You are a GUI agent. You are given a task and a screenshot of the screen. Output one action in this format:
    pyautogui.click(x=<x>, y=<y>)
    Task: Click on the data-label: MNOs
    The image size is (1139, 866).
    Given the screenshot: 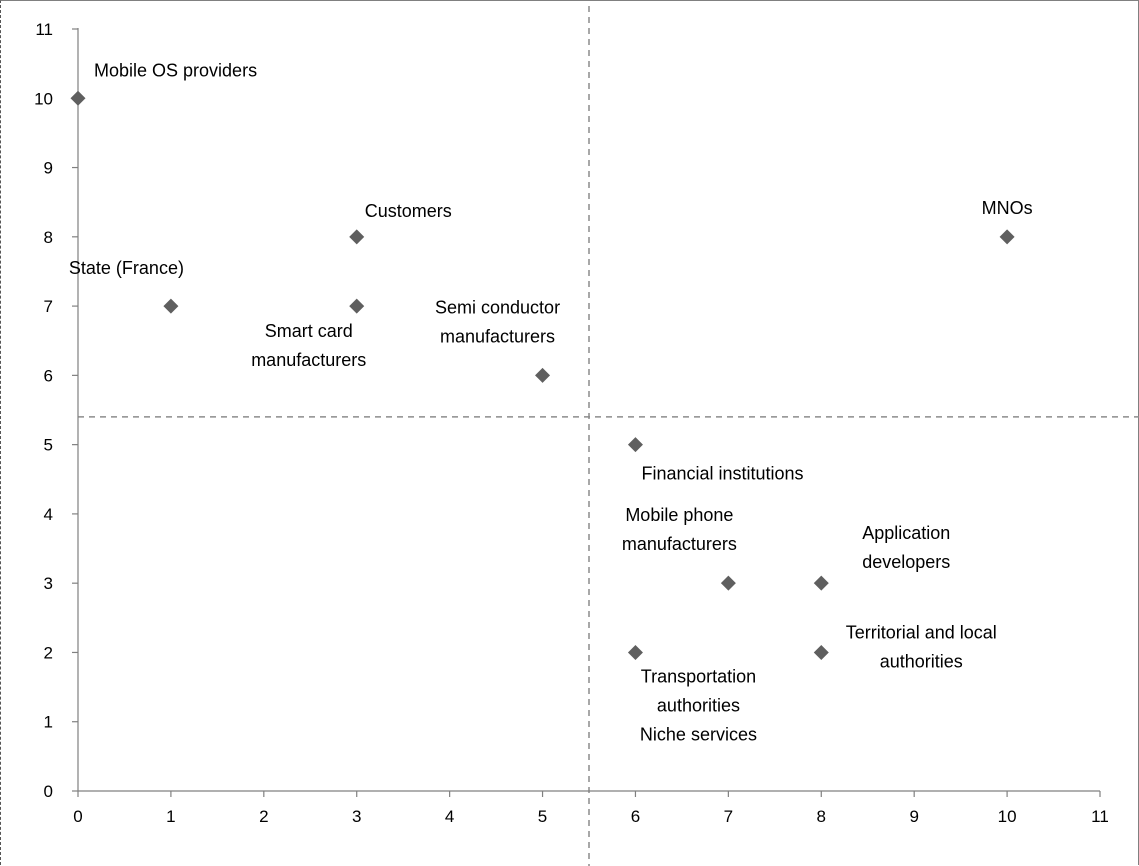 What is the action you would take?
    pyautogui.click(x=1007, y=208)
    